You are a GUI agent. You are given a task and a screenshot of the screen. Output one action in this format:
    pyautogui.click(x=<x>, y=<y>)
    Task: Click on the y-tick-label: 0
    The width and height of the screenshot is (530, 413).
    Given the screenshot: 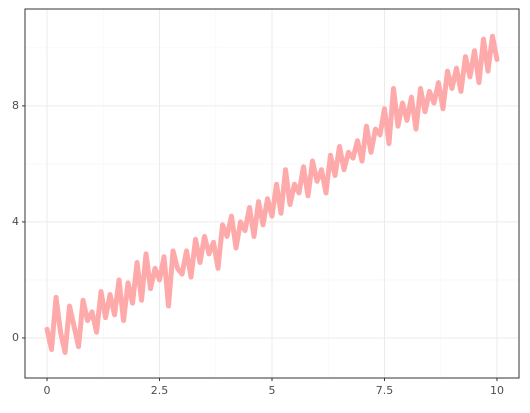 What is the action you would take?
    pyautogui.click(x=15, y=337)
    